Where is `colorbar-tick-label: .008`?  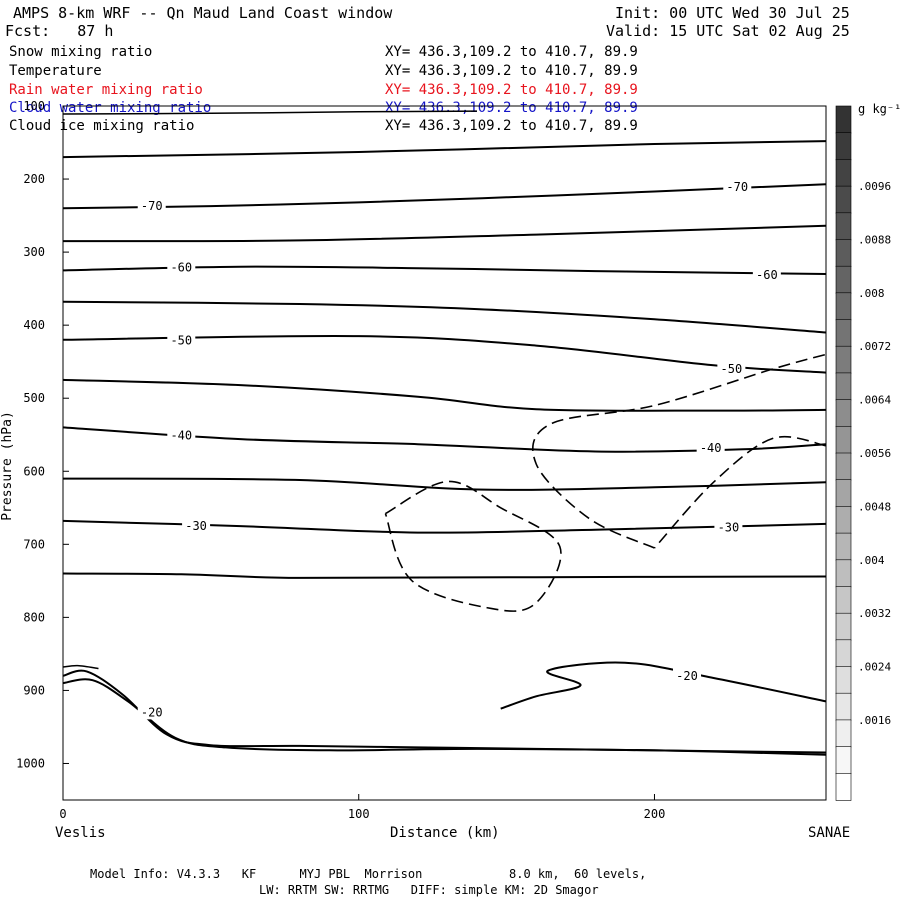 colorbar-tick-label: .008 is located at coordinates (871, 293).